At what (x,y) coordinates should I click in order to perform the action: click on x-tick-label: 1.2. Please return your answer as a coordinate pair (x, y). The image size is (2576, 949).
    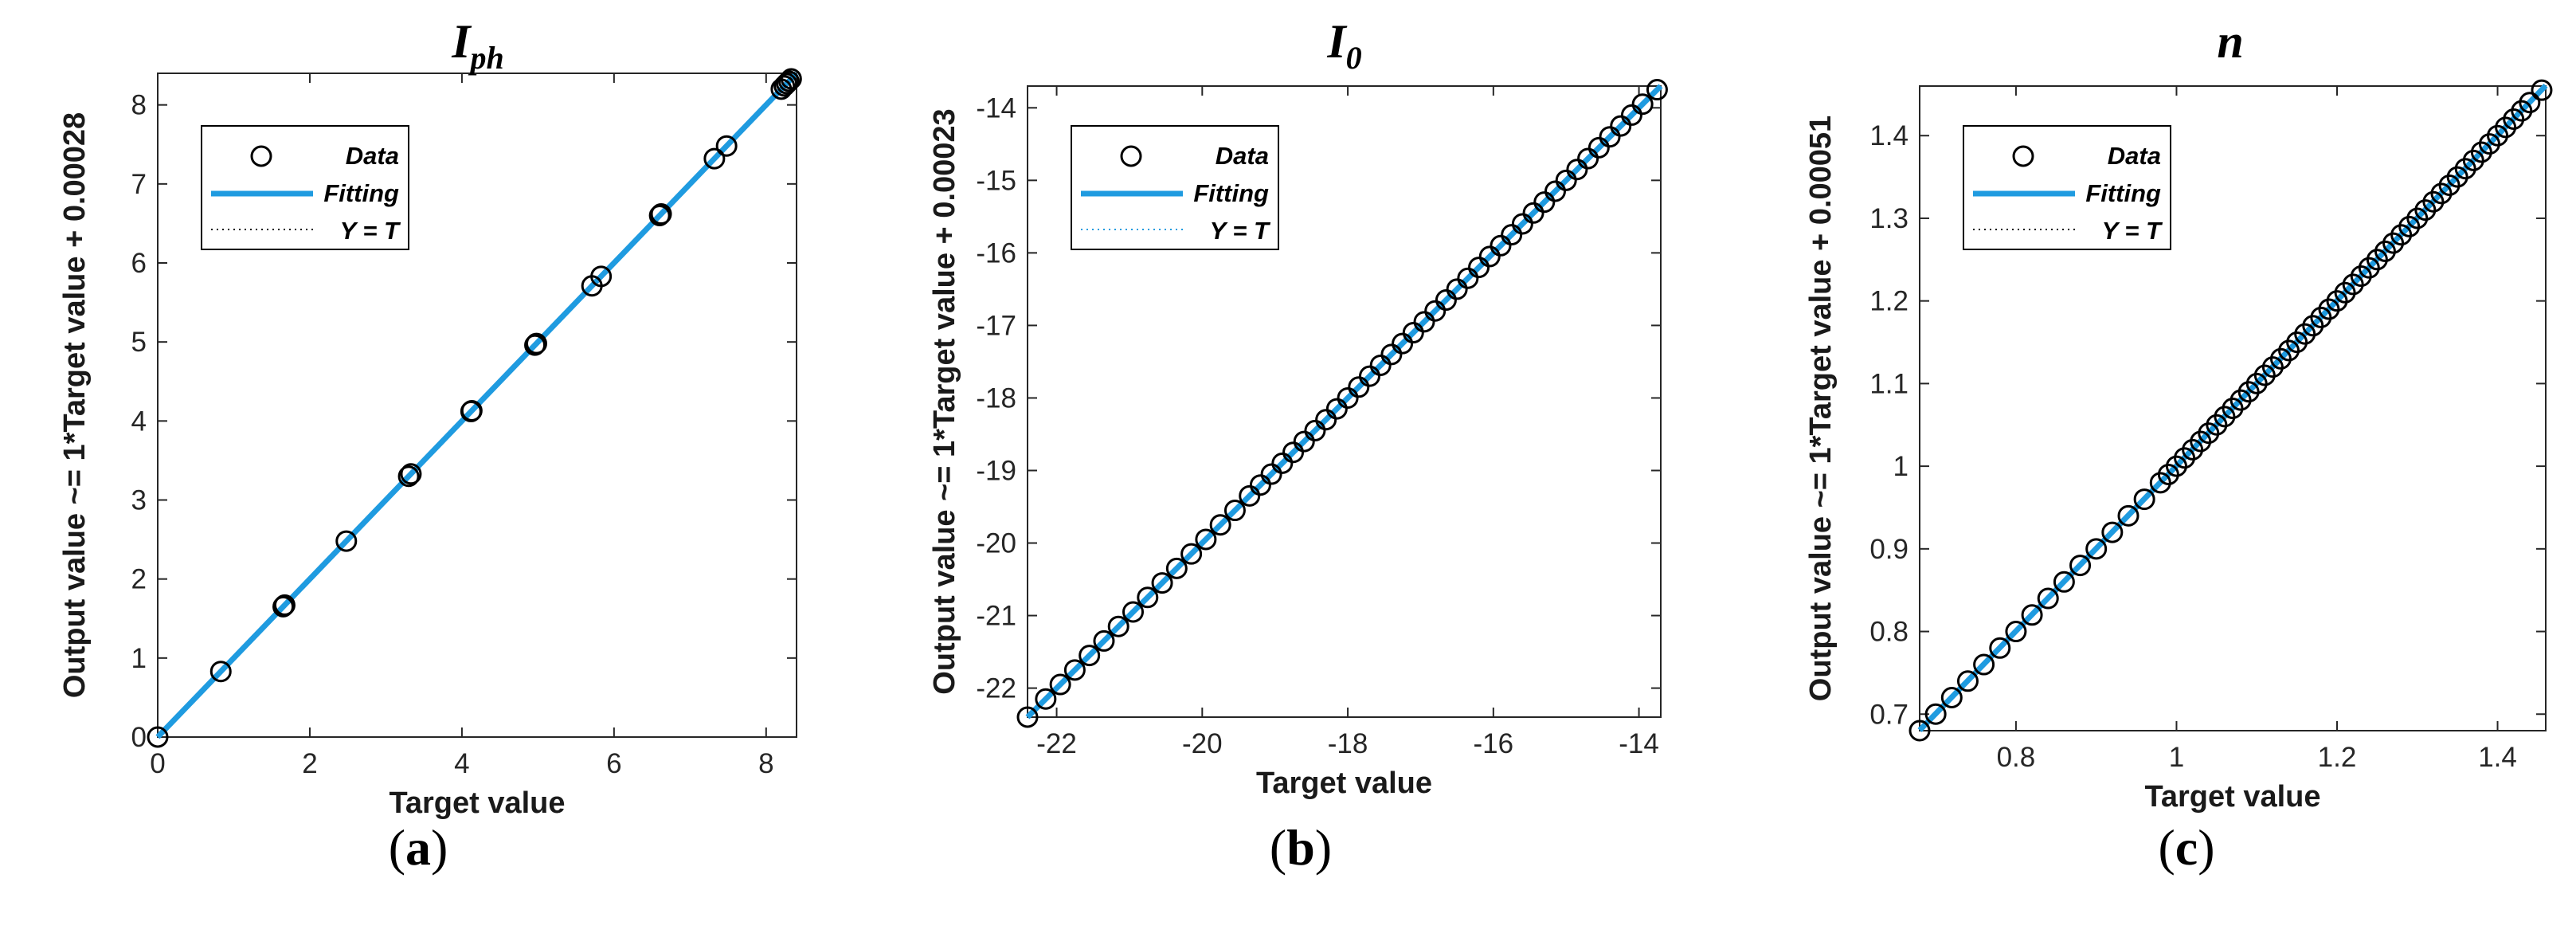
    Looking at the image, I should click on (2337, 757).